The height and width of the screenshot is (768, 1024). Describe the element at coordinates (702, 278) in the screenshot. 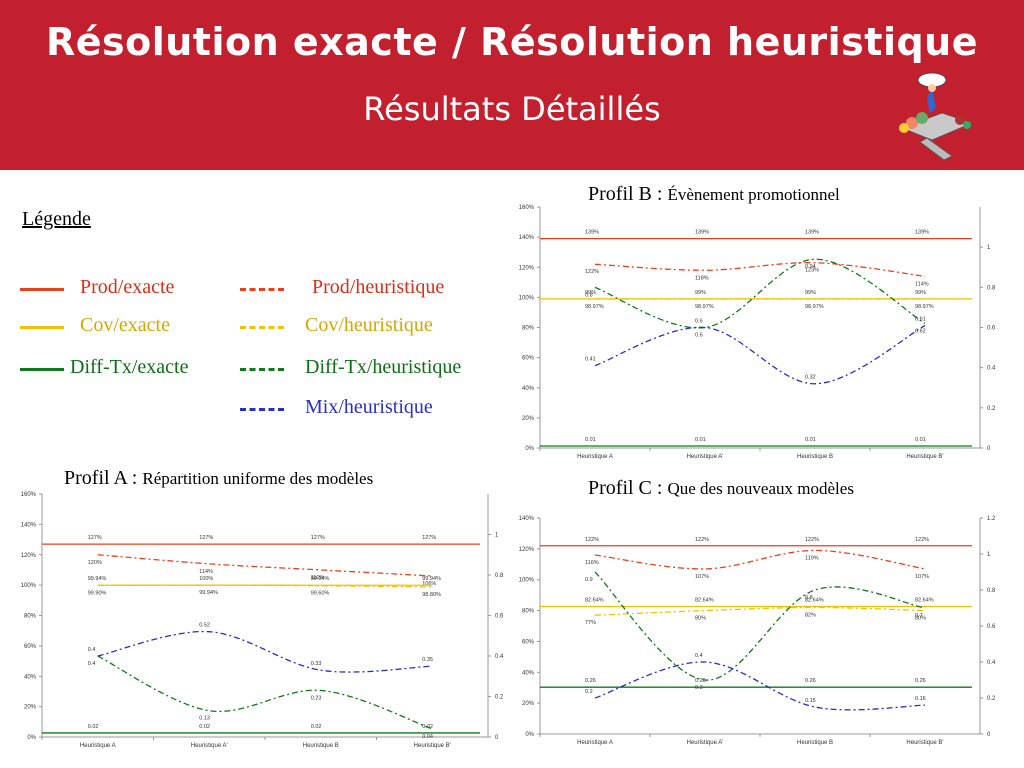

I see `data-label: 118%` at that location.